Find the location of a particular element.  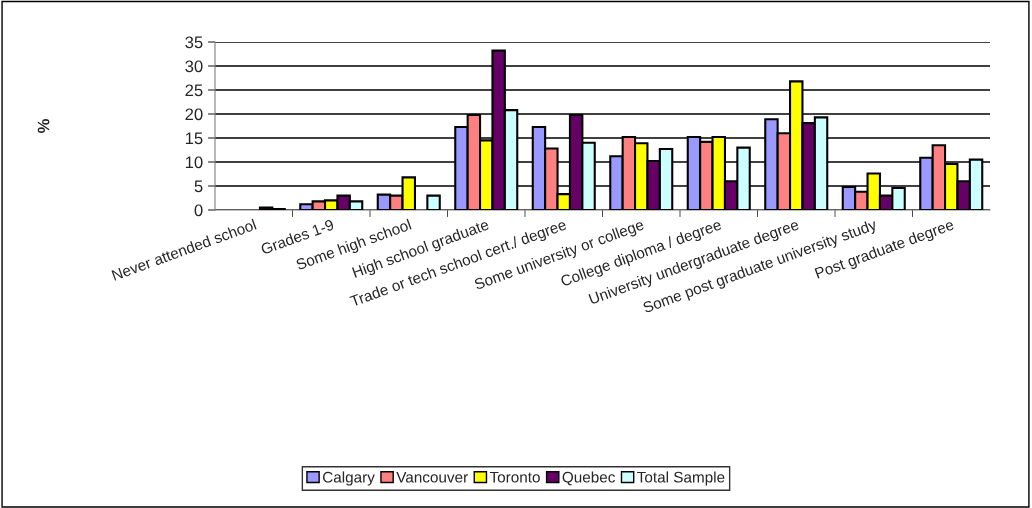

y-tick-label: 20 is located at coordinates (194, 114).